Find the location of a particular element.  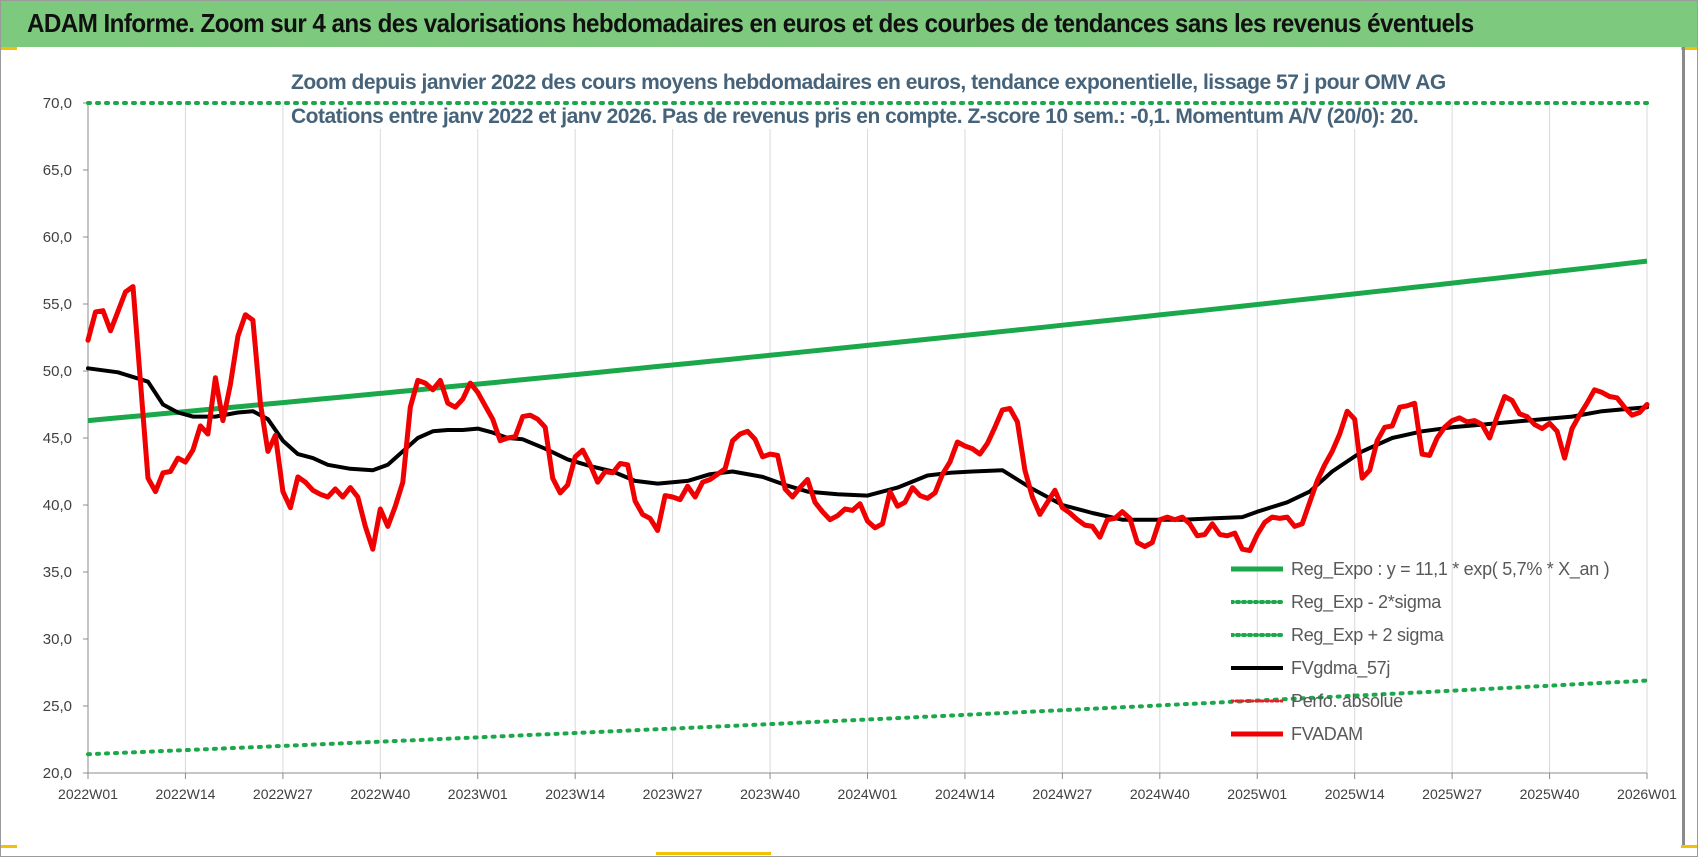

x-tick-label: 2026W01 is located at coordinates (1647, 794).